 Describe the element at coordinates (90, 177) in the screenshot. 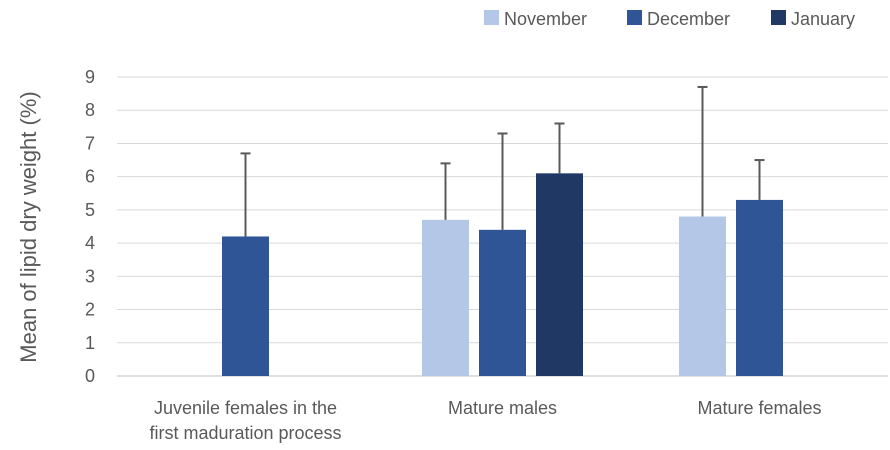

I see `y-tick-label: 6` at that location.